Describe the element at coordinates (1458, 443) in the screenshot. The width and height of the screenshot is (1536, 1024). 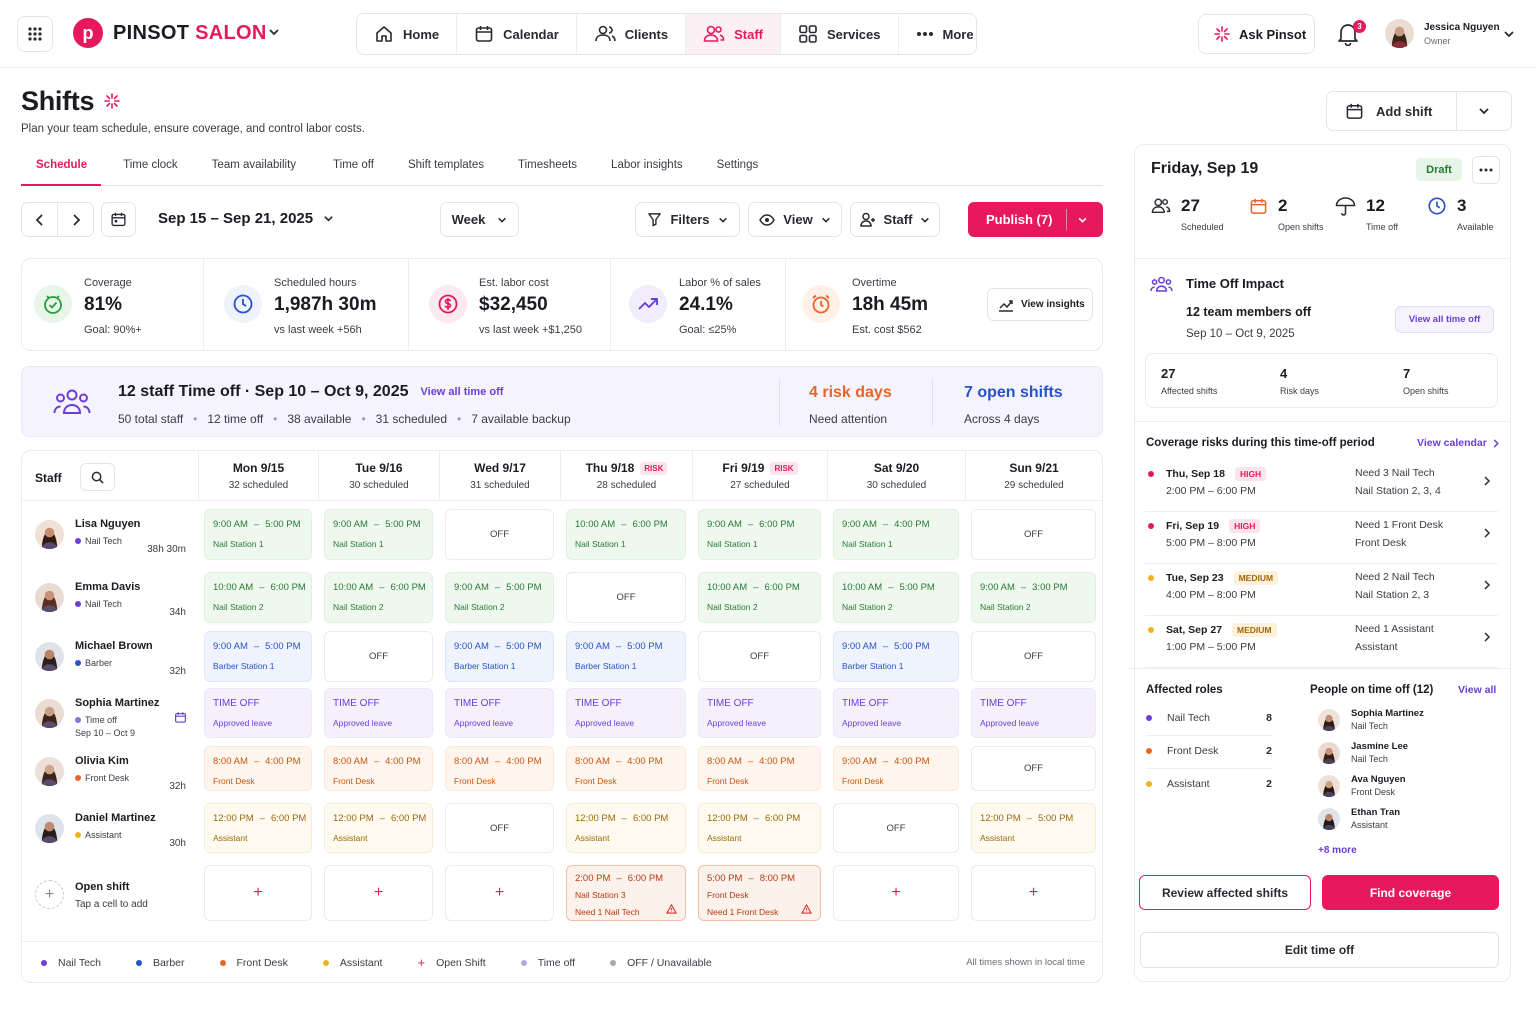
I see `view-calendar-link: View calendar` at that location.